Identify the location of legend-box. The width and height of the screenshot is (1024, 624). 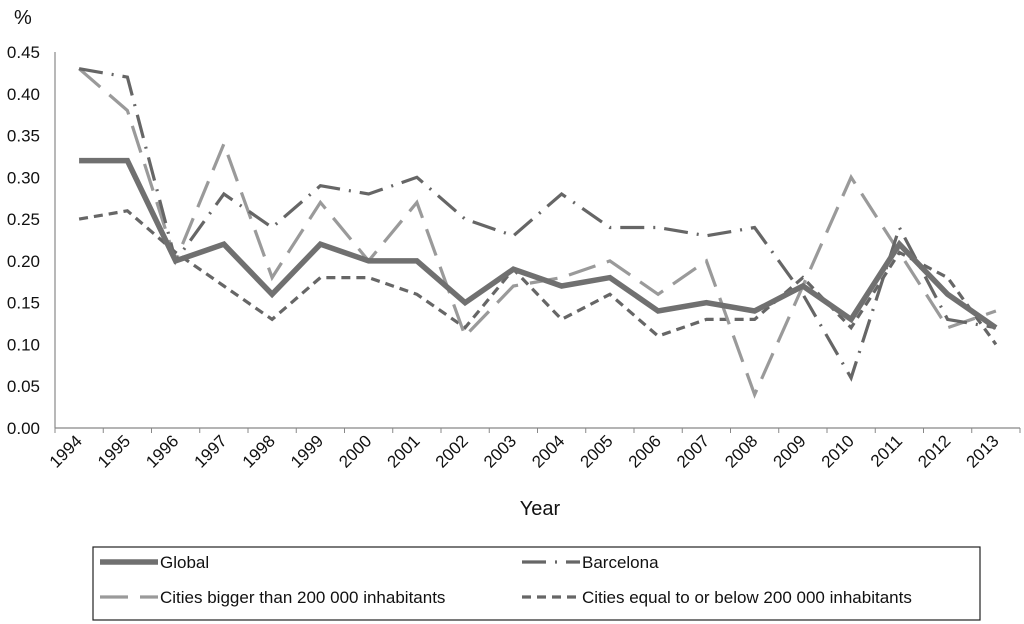
(536, 583).